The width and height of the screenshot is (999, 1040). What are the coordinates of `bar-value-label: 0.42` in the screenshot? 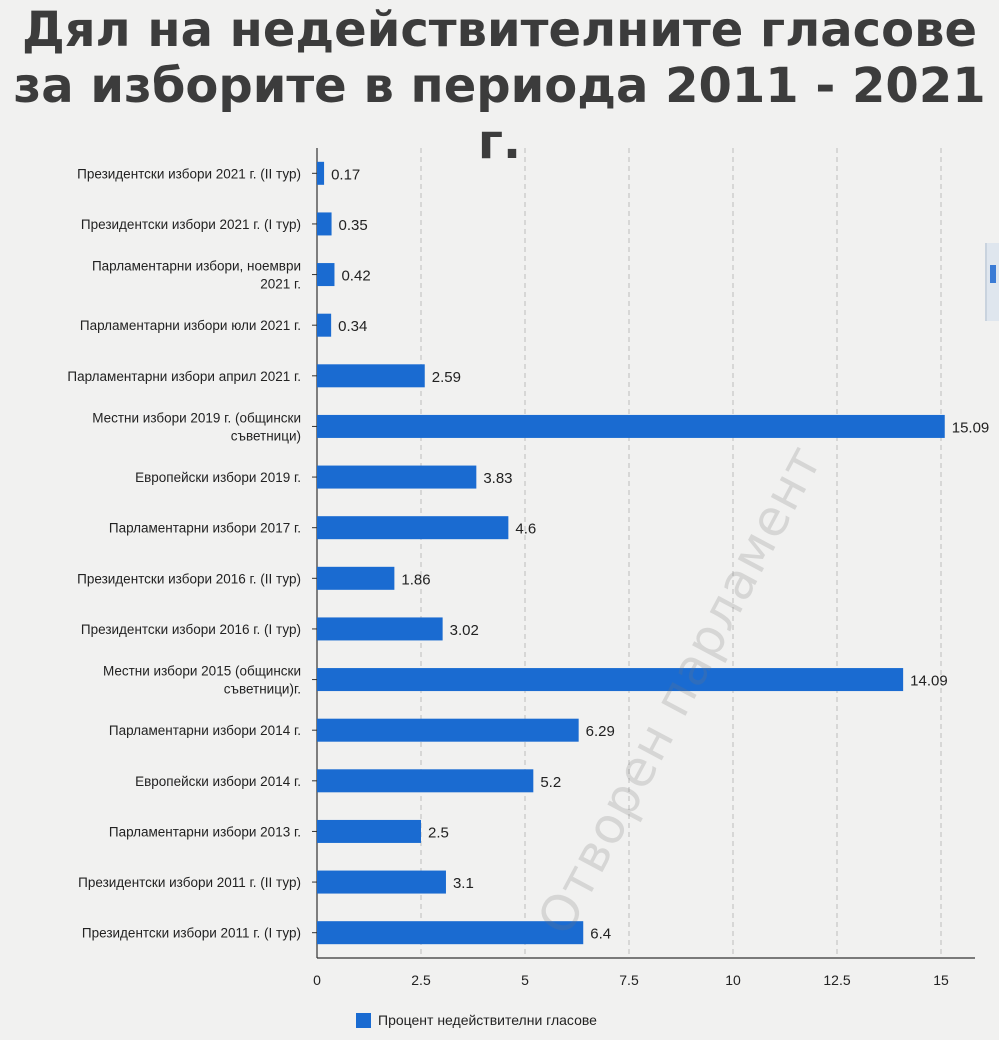 It's located at (355, 276).